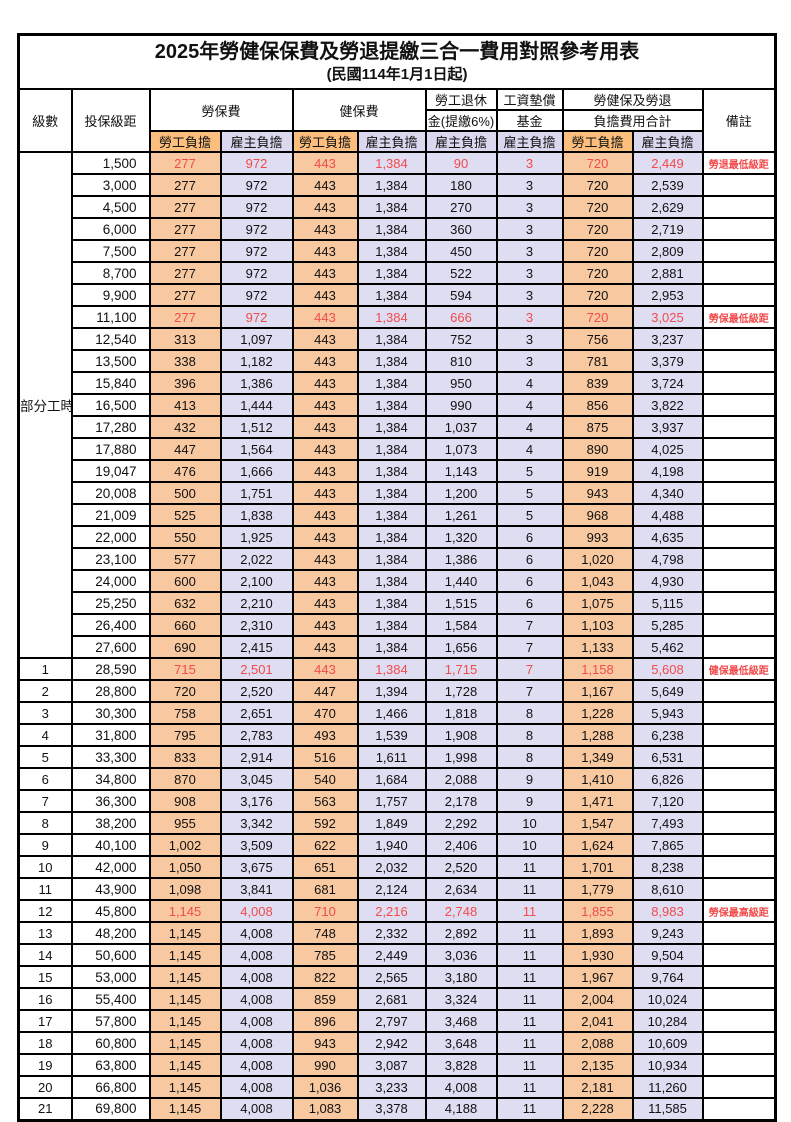 This screenshot has height=1122, width=791. I want to click on table-row: 17,280 432 1,512 443 1,384 1,037 4 875 3,937, so click(398, 427).